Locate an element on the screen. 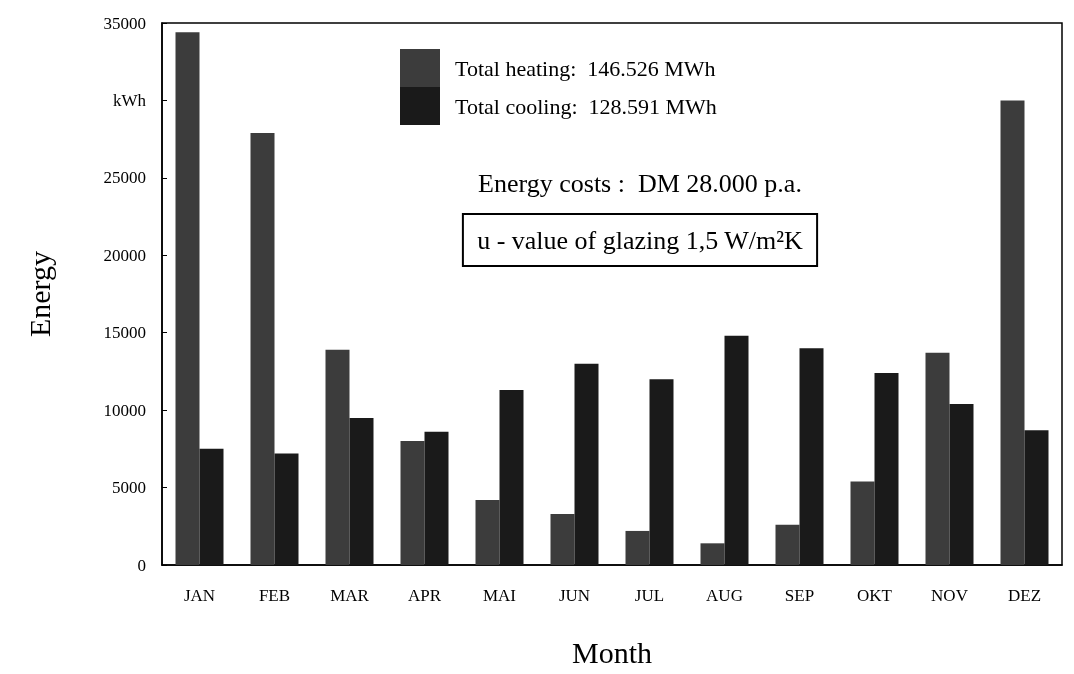  x-tick-label: MAI is located at coordinates (499, 595).